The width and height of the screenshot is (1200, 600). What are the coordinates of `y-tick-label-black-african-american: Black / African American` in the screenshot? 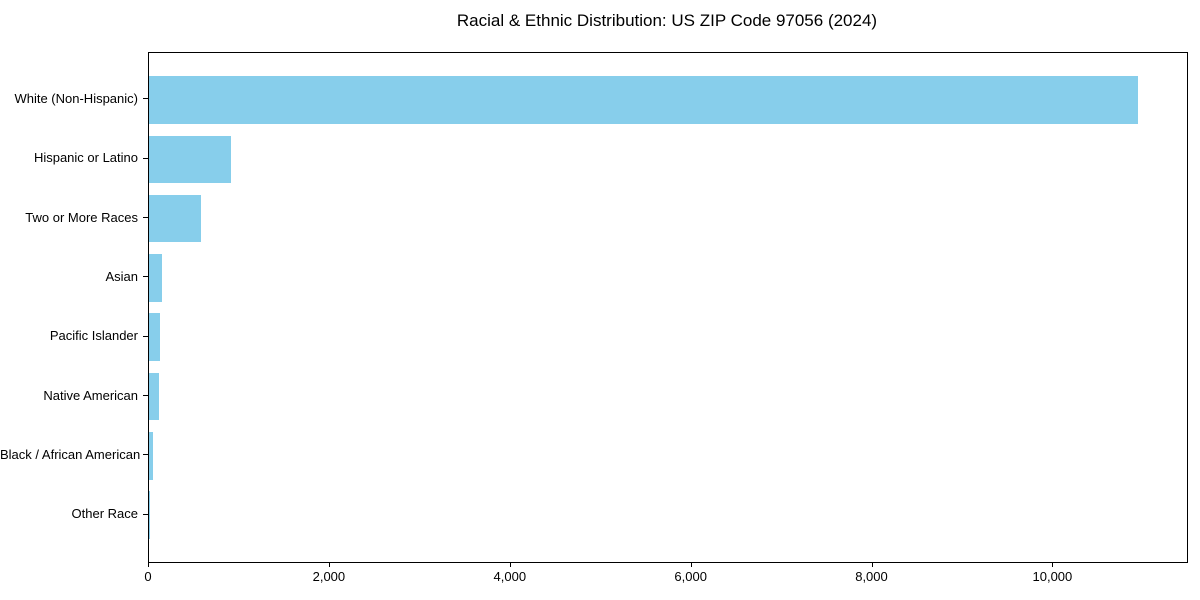 It's located at (70, 454).